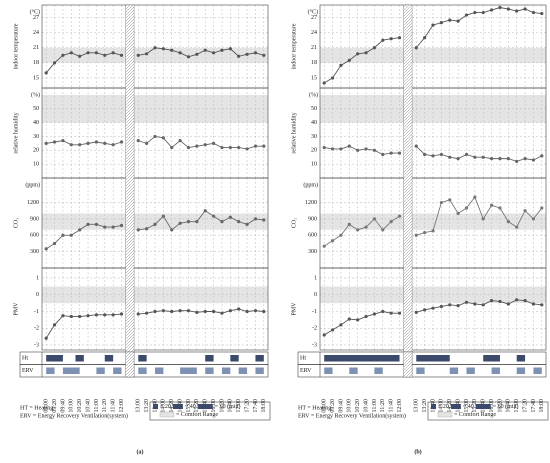  I want to click on x-tick-label: 09:40, so click(341, 406).